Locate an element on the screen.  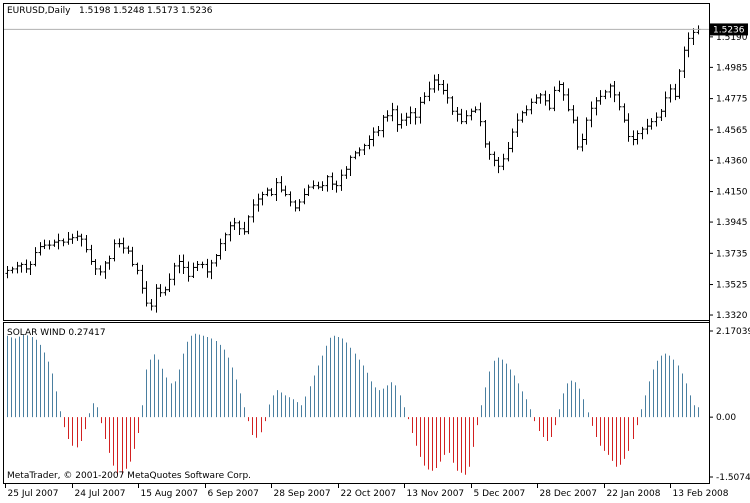
time-tick: 13 Nov 2007 is located at coordinates (434, 491).